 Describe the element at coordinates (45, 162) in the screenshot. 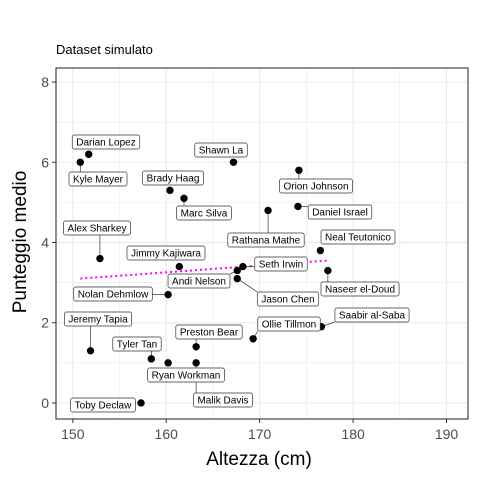

I see `y-tick-label: 6` at that location.